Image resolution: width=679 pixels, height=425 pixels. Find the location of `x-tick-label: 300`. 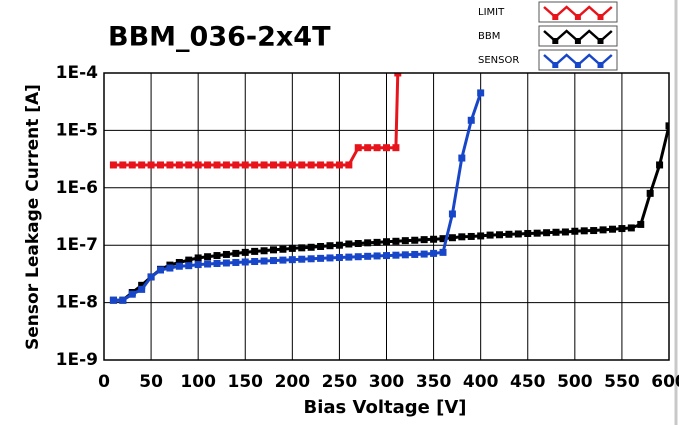

x-tick-label: 300 is located at coordinates (387, 382).